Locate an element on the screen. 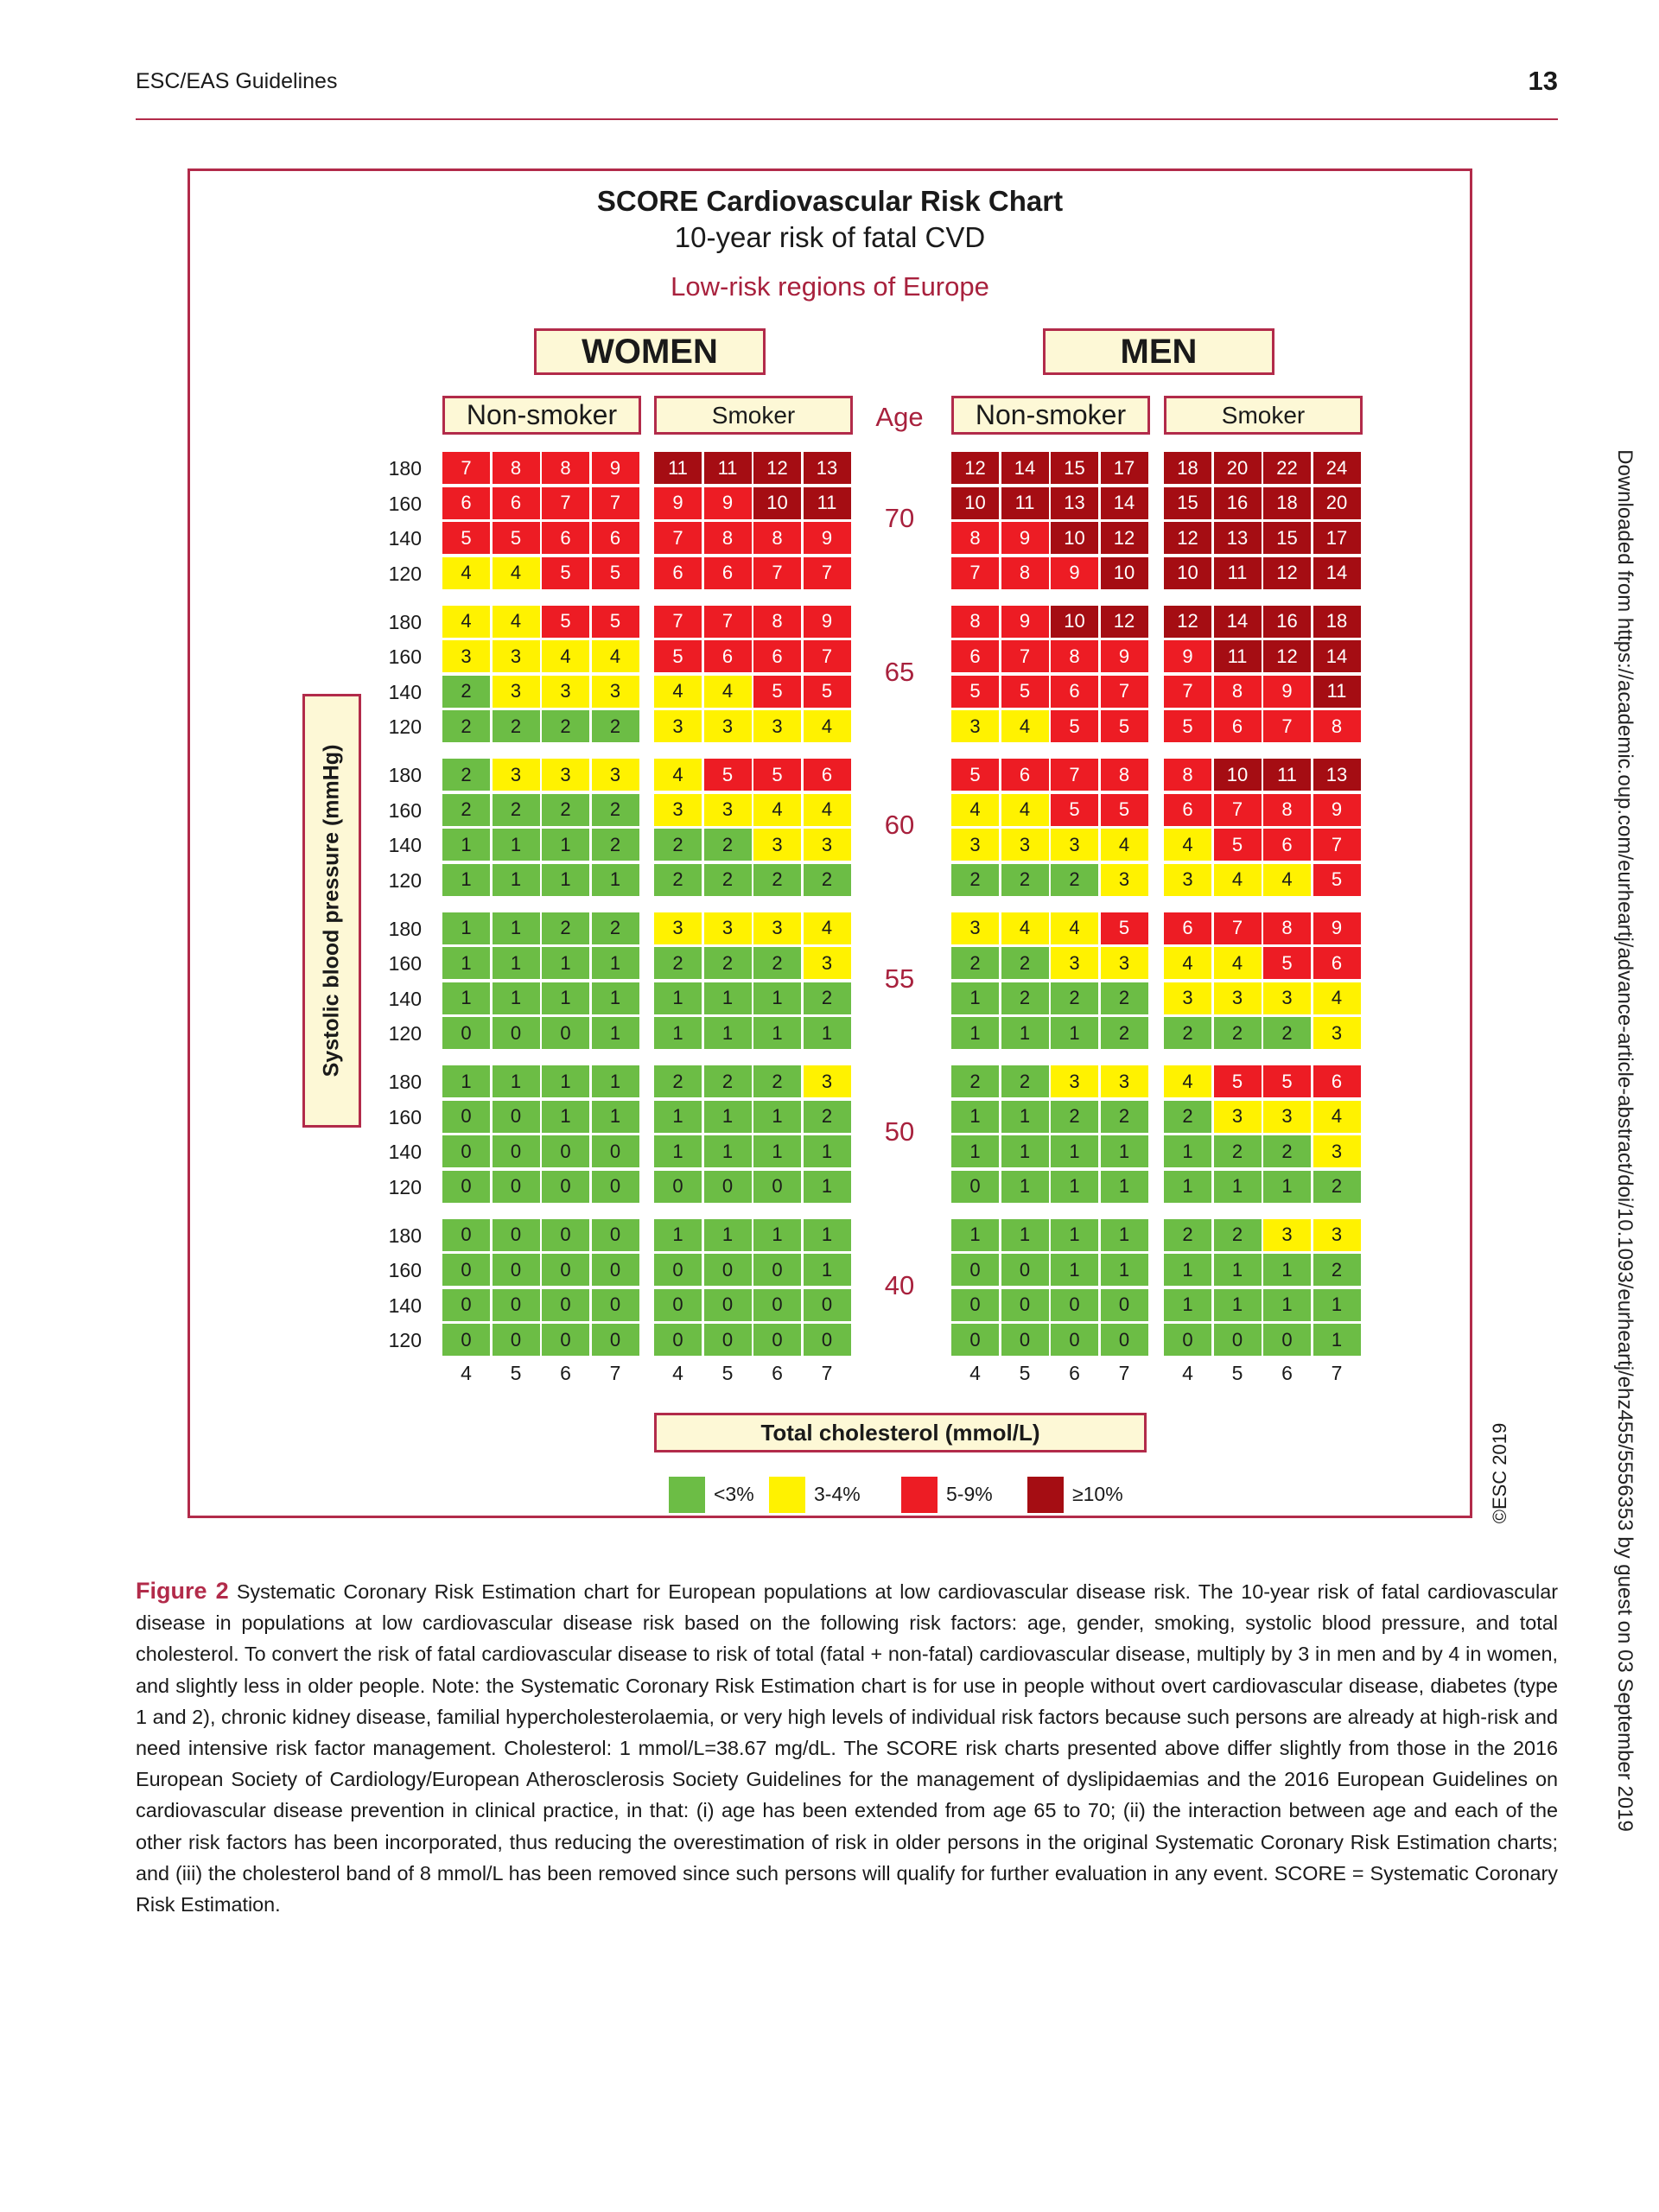 Image resolution: width=1659 pixels, height=2212 pixels. risk-cell: 10 is located at coordinates (1124, 572).